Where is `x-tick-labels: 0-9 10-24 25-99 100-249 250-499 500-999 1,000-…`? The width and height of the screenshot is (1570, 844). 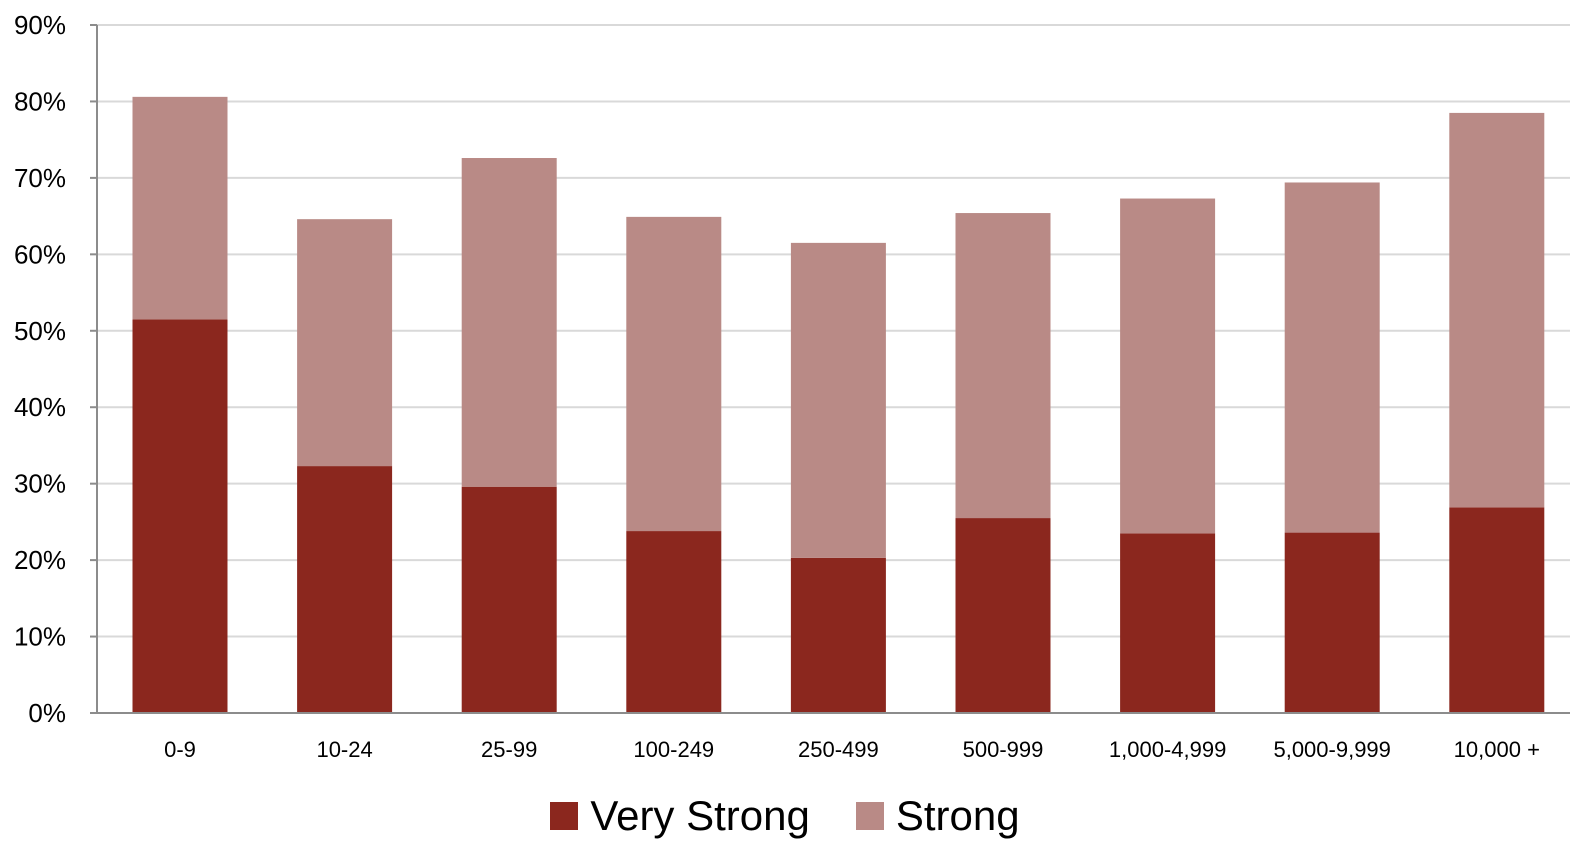
x-tick-labels: 0-9 10-24 25-99 100-249 250-499 500-999 1,000-… is located at coordinates (852, 749).